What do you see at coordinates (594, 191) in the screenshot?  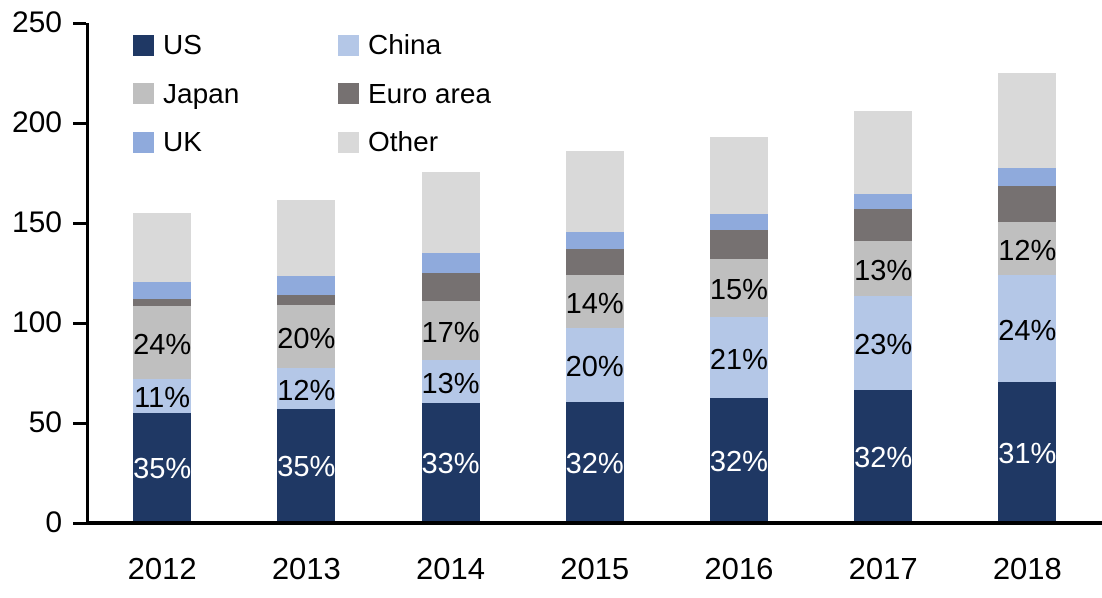 I see `bar-segment-2015-other` at bounding box center [594, 191].